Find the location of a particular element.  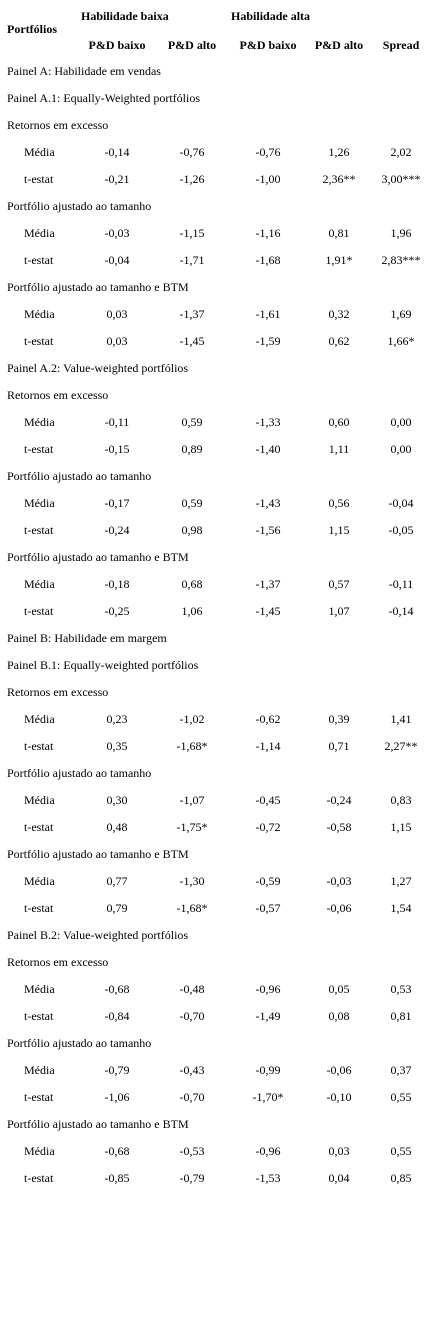

col-header-spread: Spread is located at coordinates (401, 44).